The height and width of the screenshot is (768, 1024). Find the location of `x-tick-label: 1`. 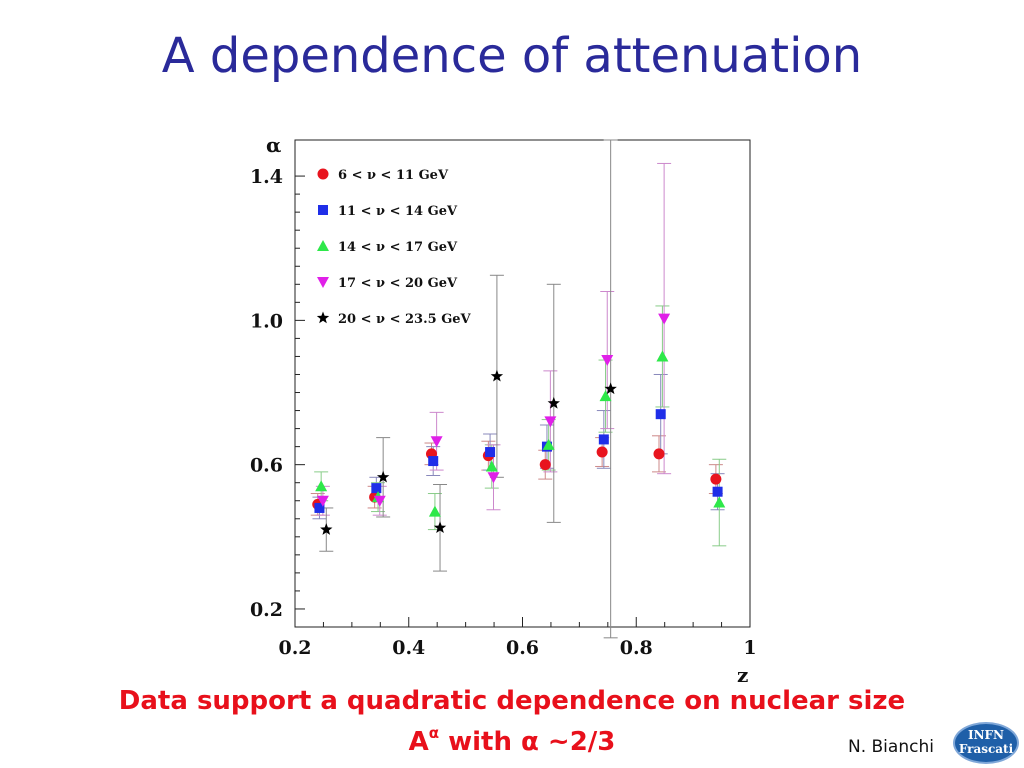

x-tick-label: 1 is located at coordinates (749, 648).